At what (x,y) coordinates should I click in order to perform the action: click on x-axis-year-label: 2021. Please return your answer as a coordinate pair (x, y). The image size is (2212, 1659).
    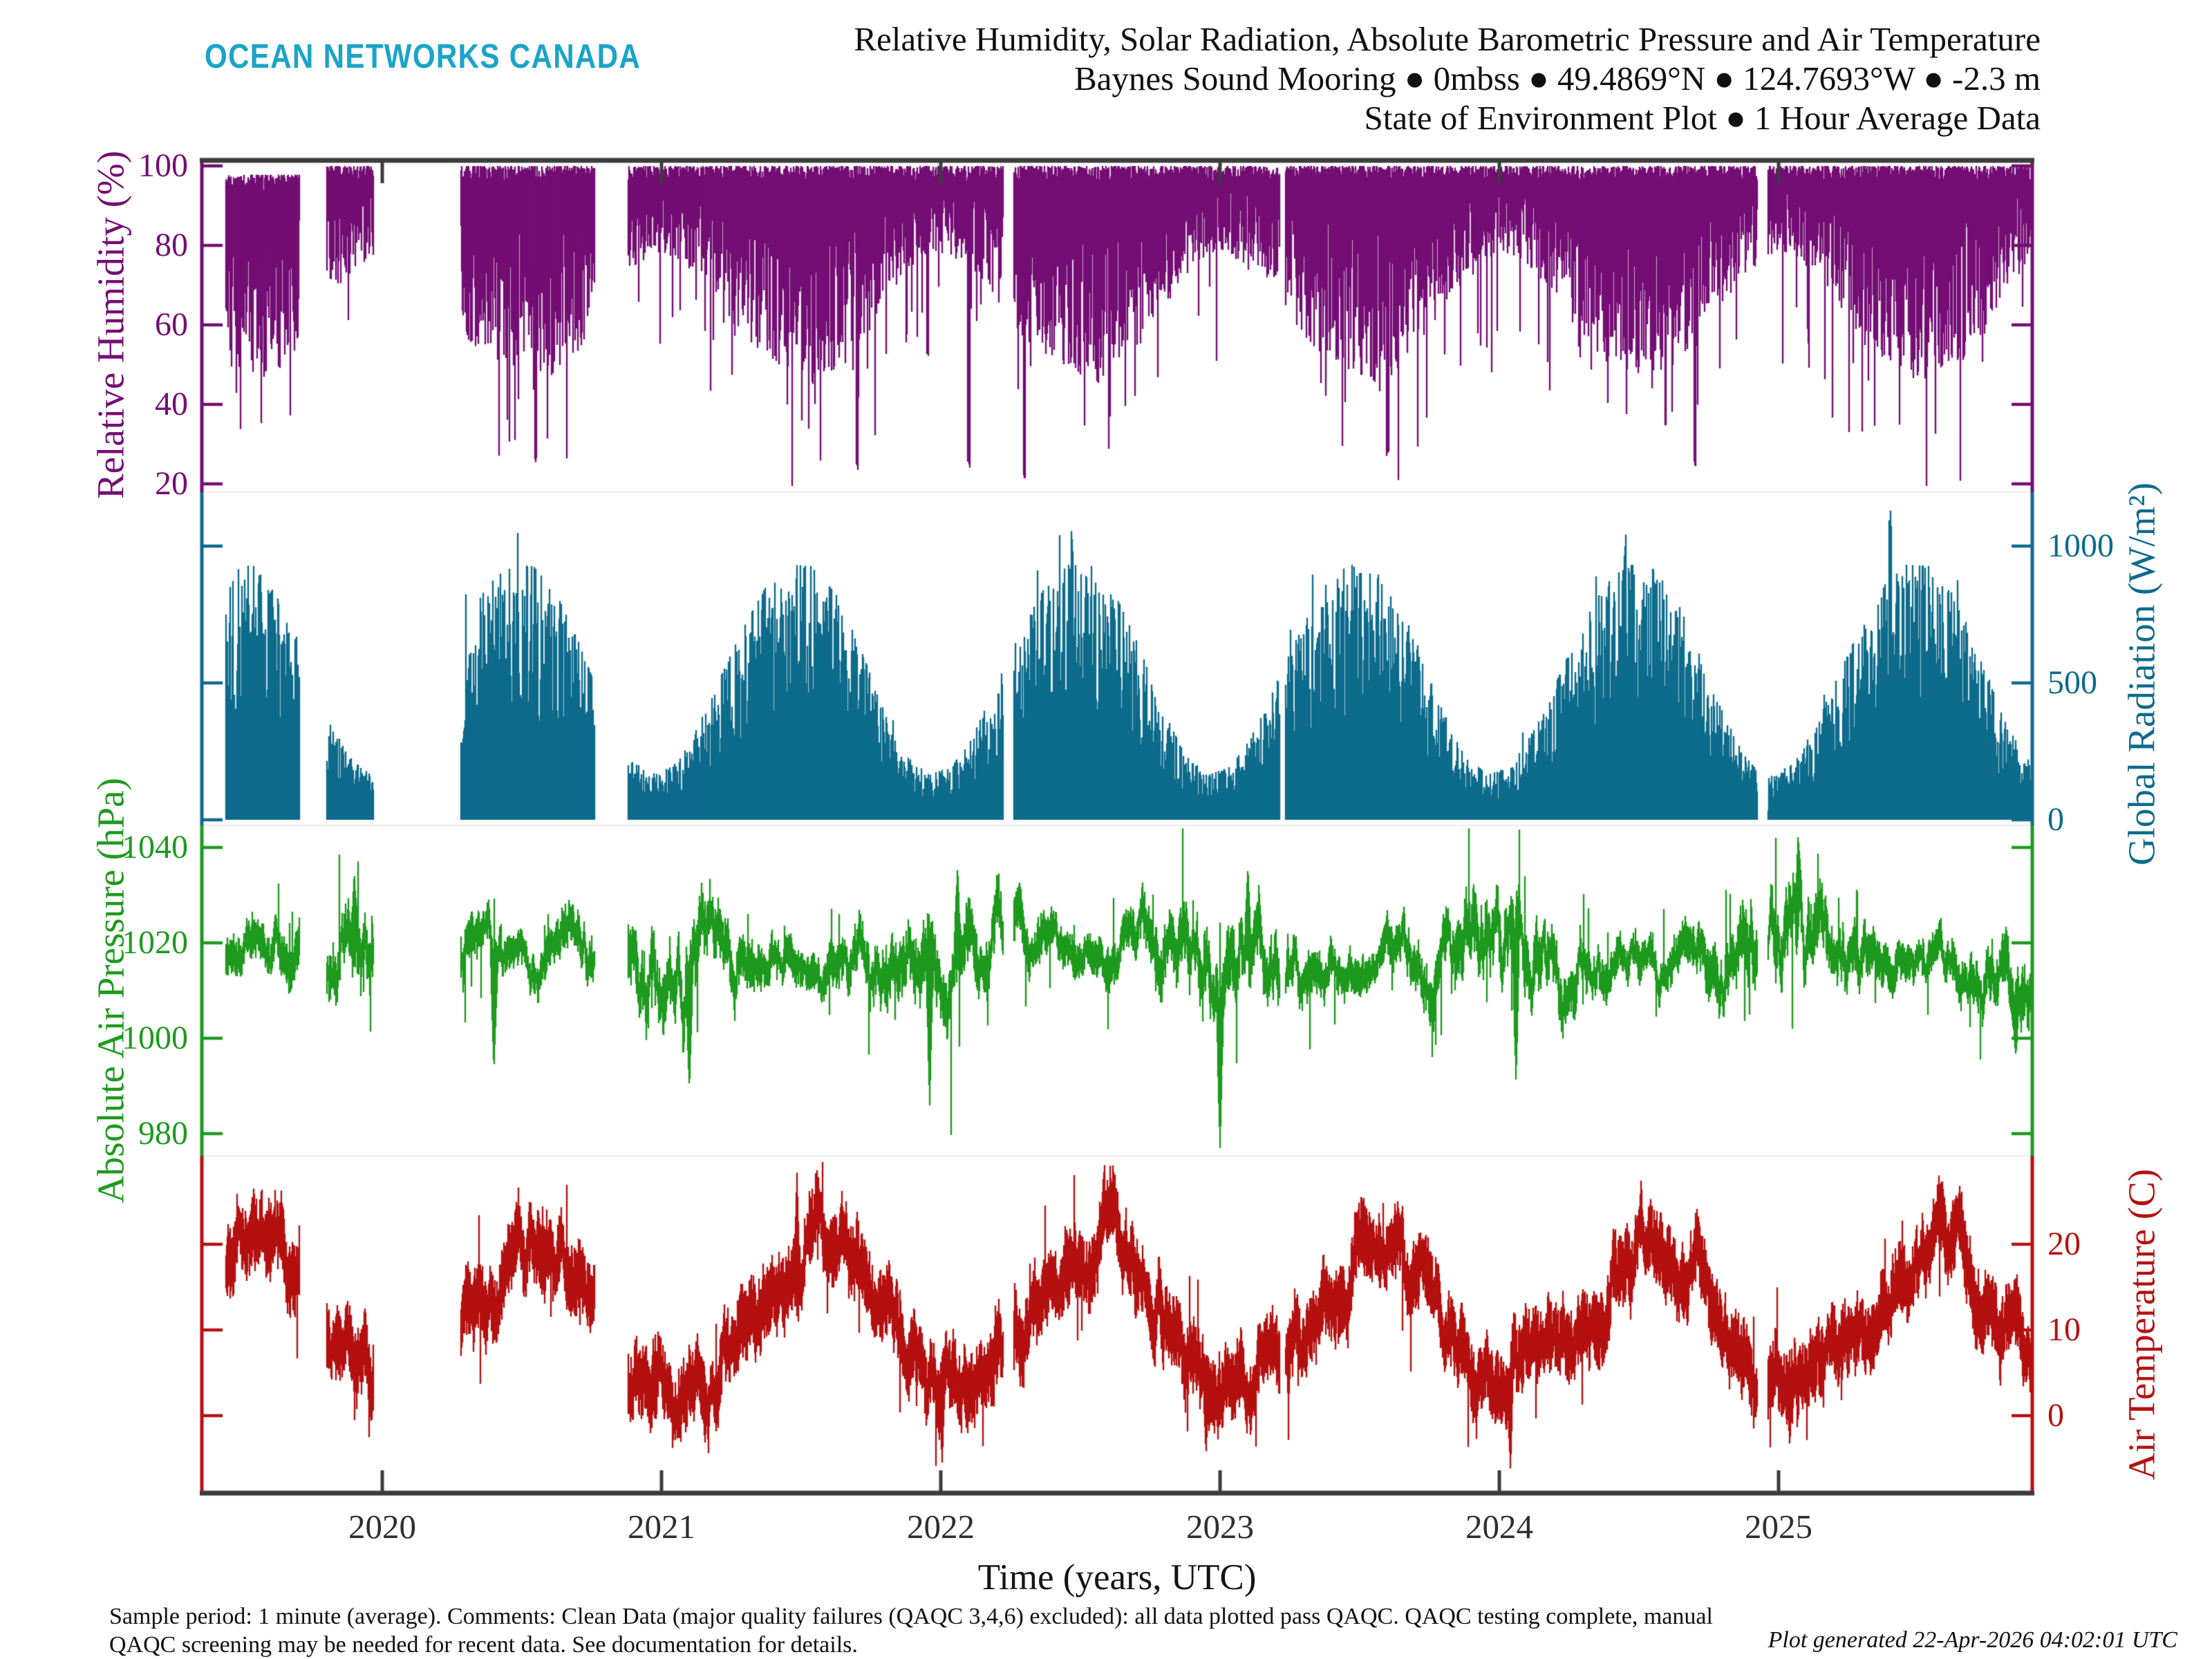
    Looking at the image, I should click on (661, 1527).